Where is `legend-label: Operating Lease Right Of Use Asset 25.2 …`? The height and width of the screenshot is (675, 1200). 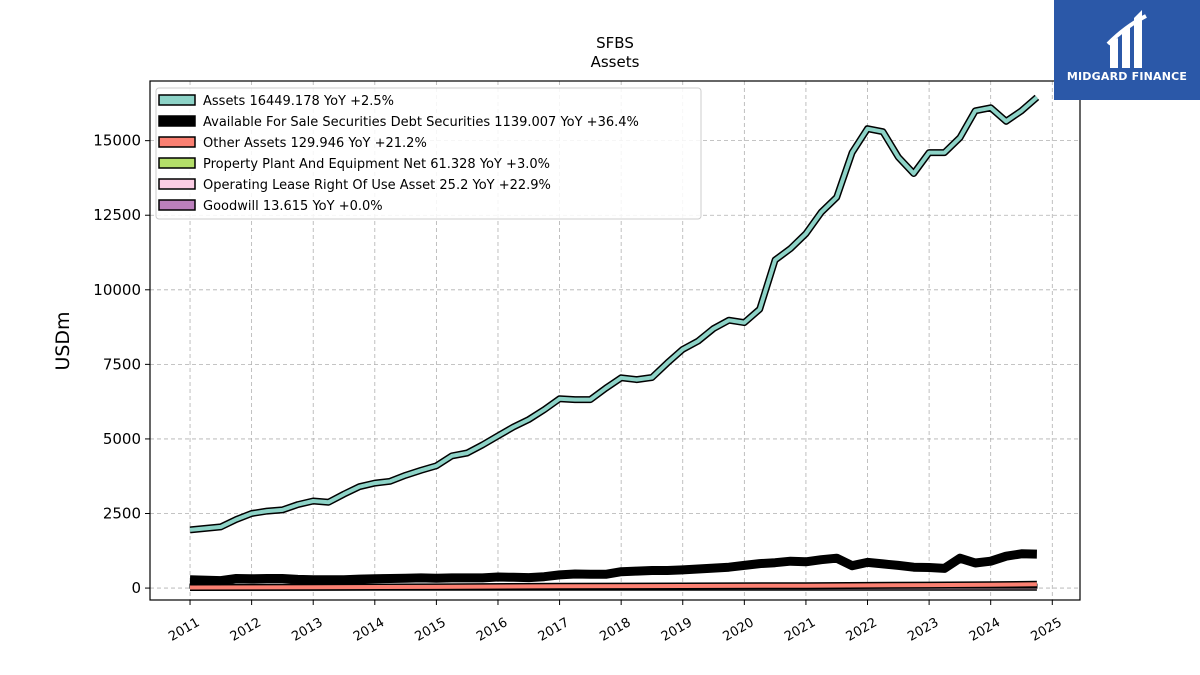
legend-label: Operating Lease Right Of Use Asset 25.2 … is located at coordinates (377, 185).